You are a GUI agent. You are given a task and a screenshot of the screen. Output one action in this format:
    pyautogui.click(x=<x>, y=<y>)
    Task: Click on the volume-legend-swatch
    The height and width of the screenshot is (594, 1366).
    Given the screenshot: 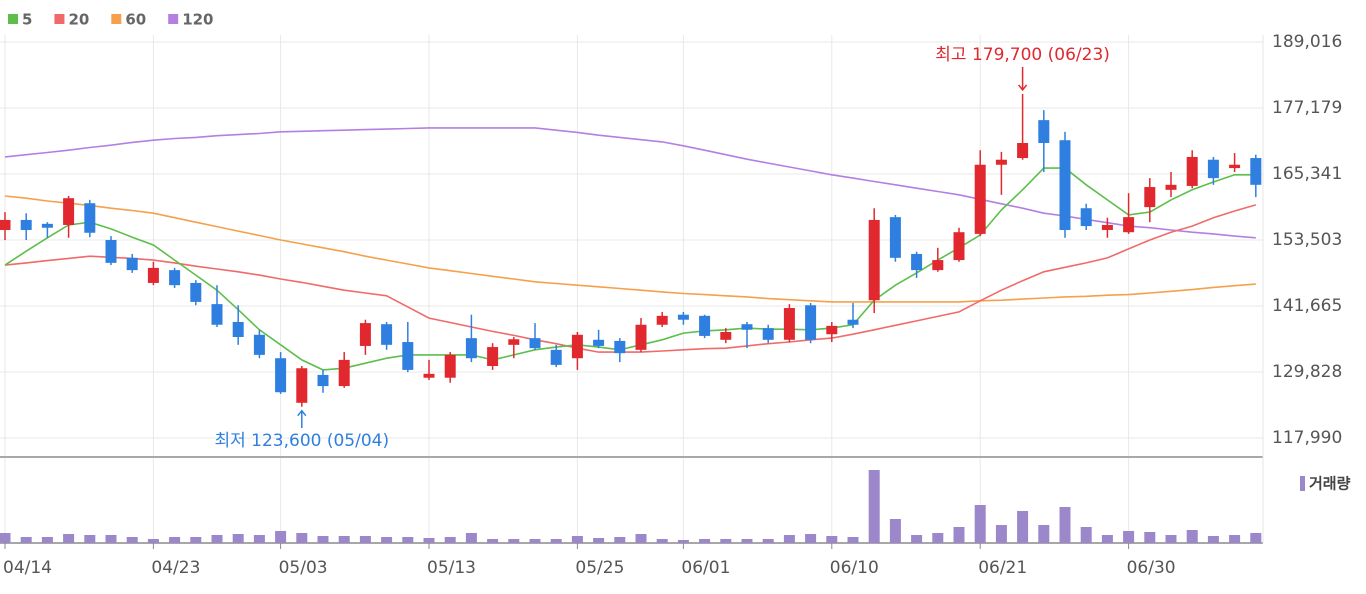 What is the action you would take?
    pyautogui.click(x=1302, y=483)
    